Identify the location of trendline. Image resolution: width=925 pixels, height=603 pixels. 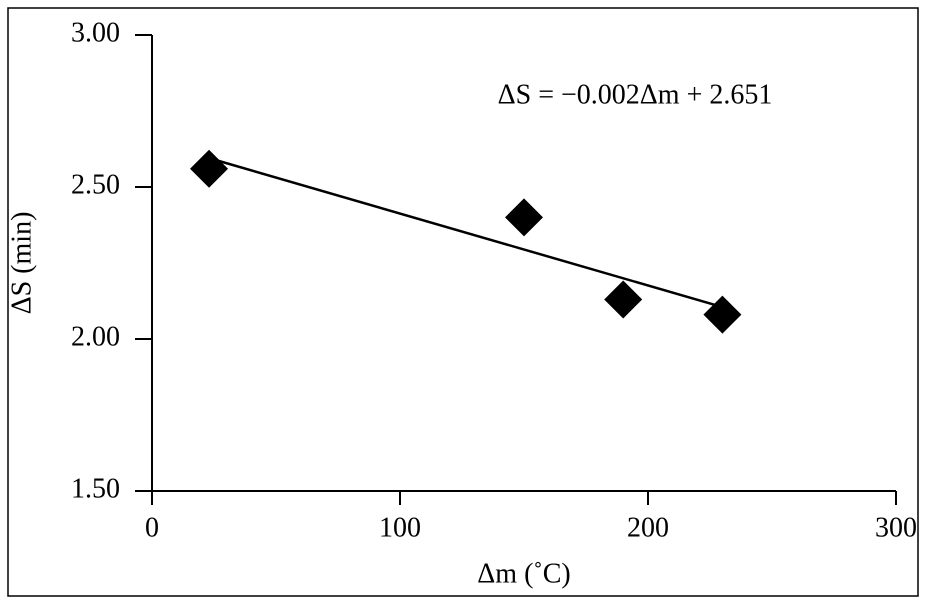
(465, 232).